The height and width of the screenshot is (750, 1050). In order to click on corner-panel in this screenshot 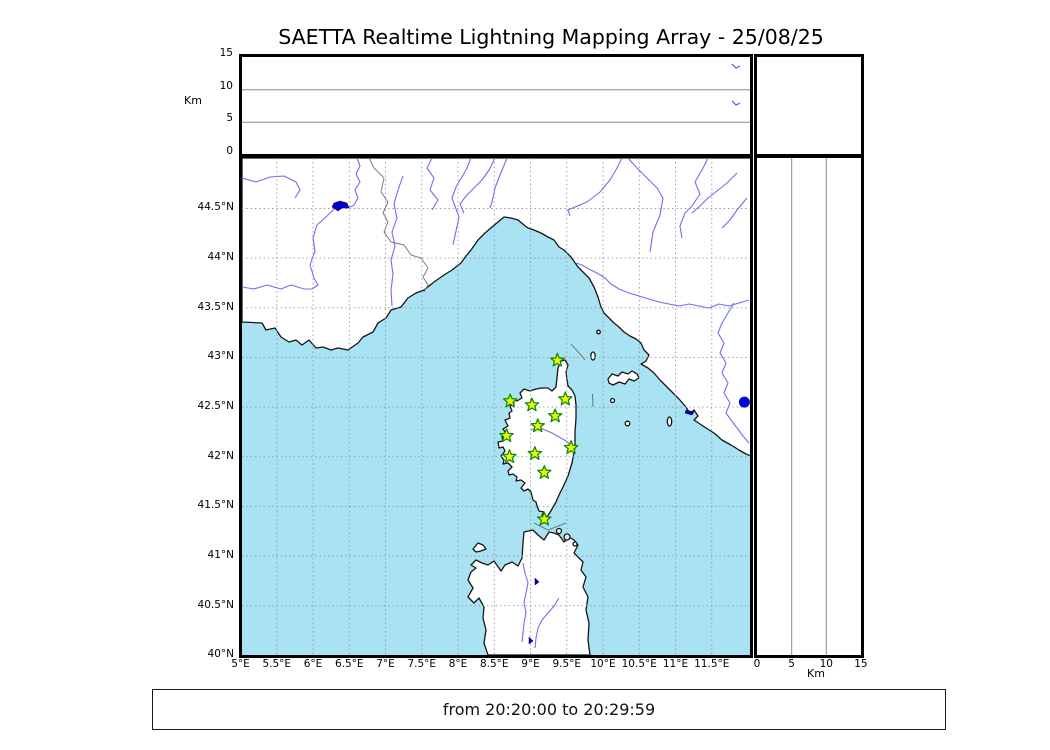, I will do `click(809, 106)`.